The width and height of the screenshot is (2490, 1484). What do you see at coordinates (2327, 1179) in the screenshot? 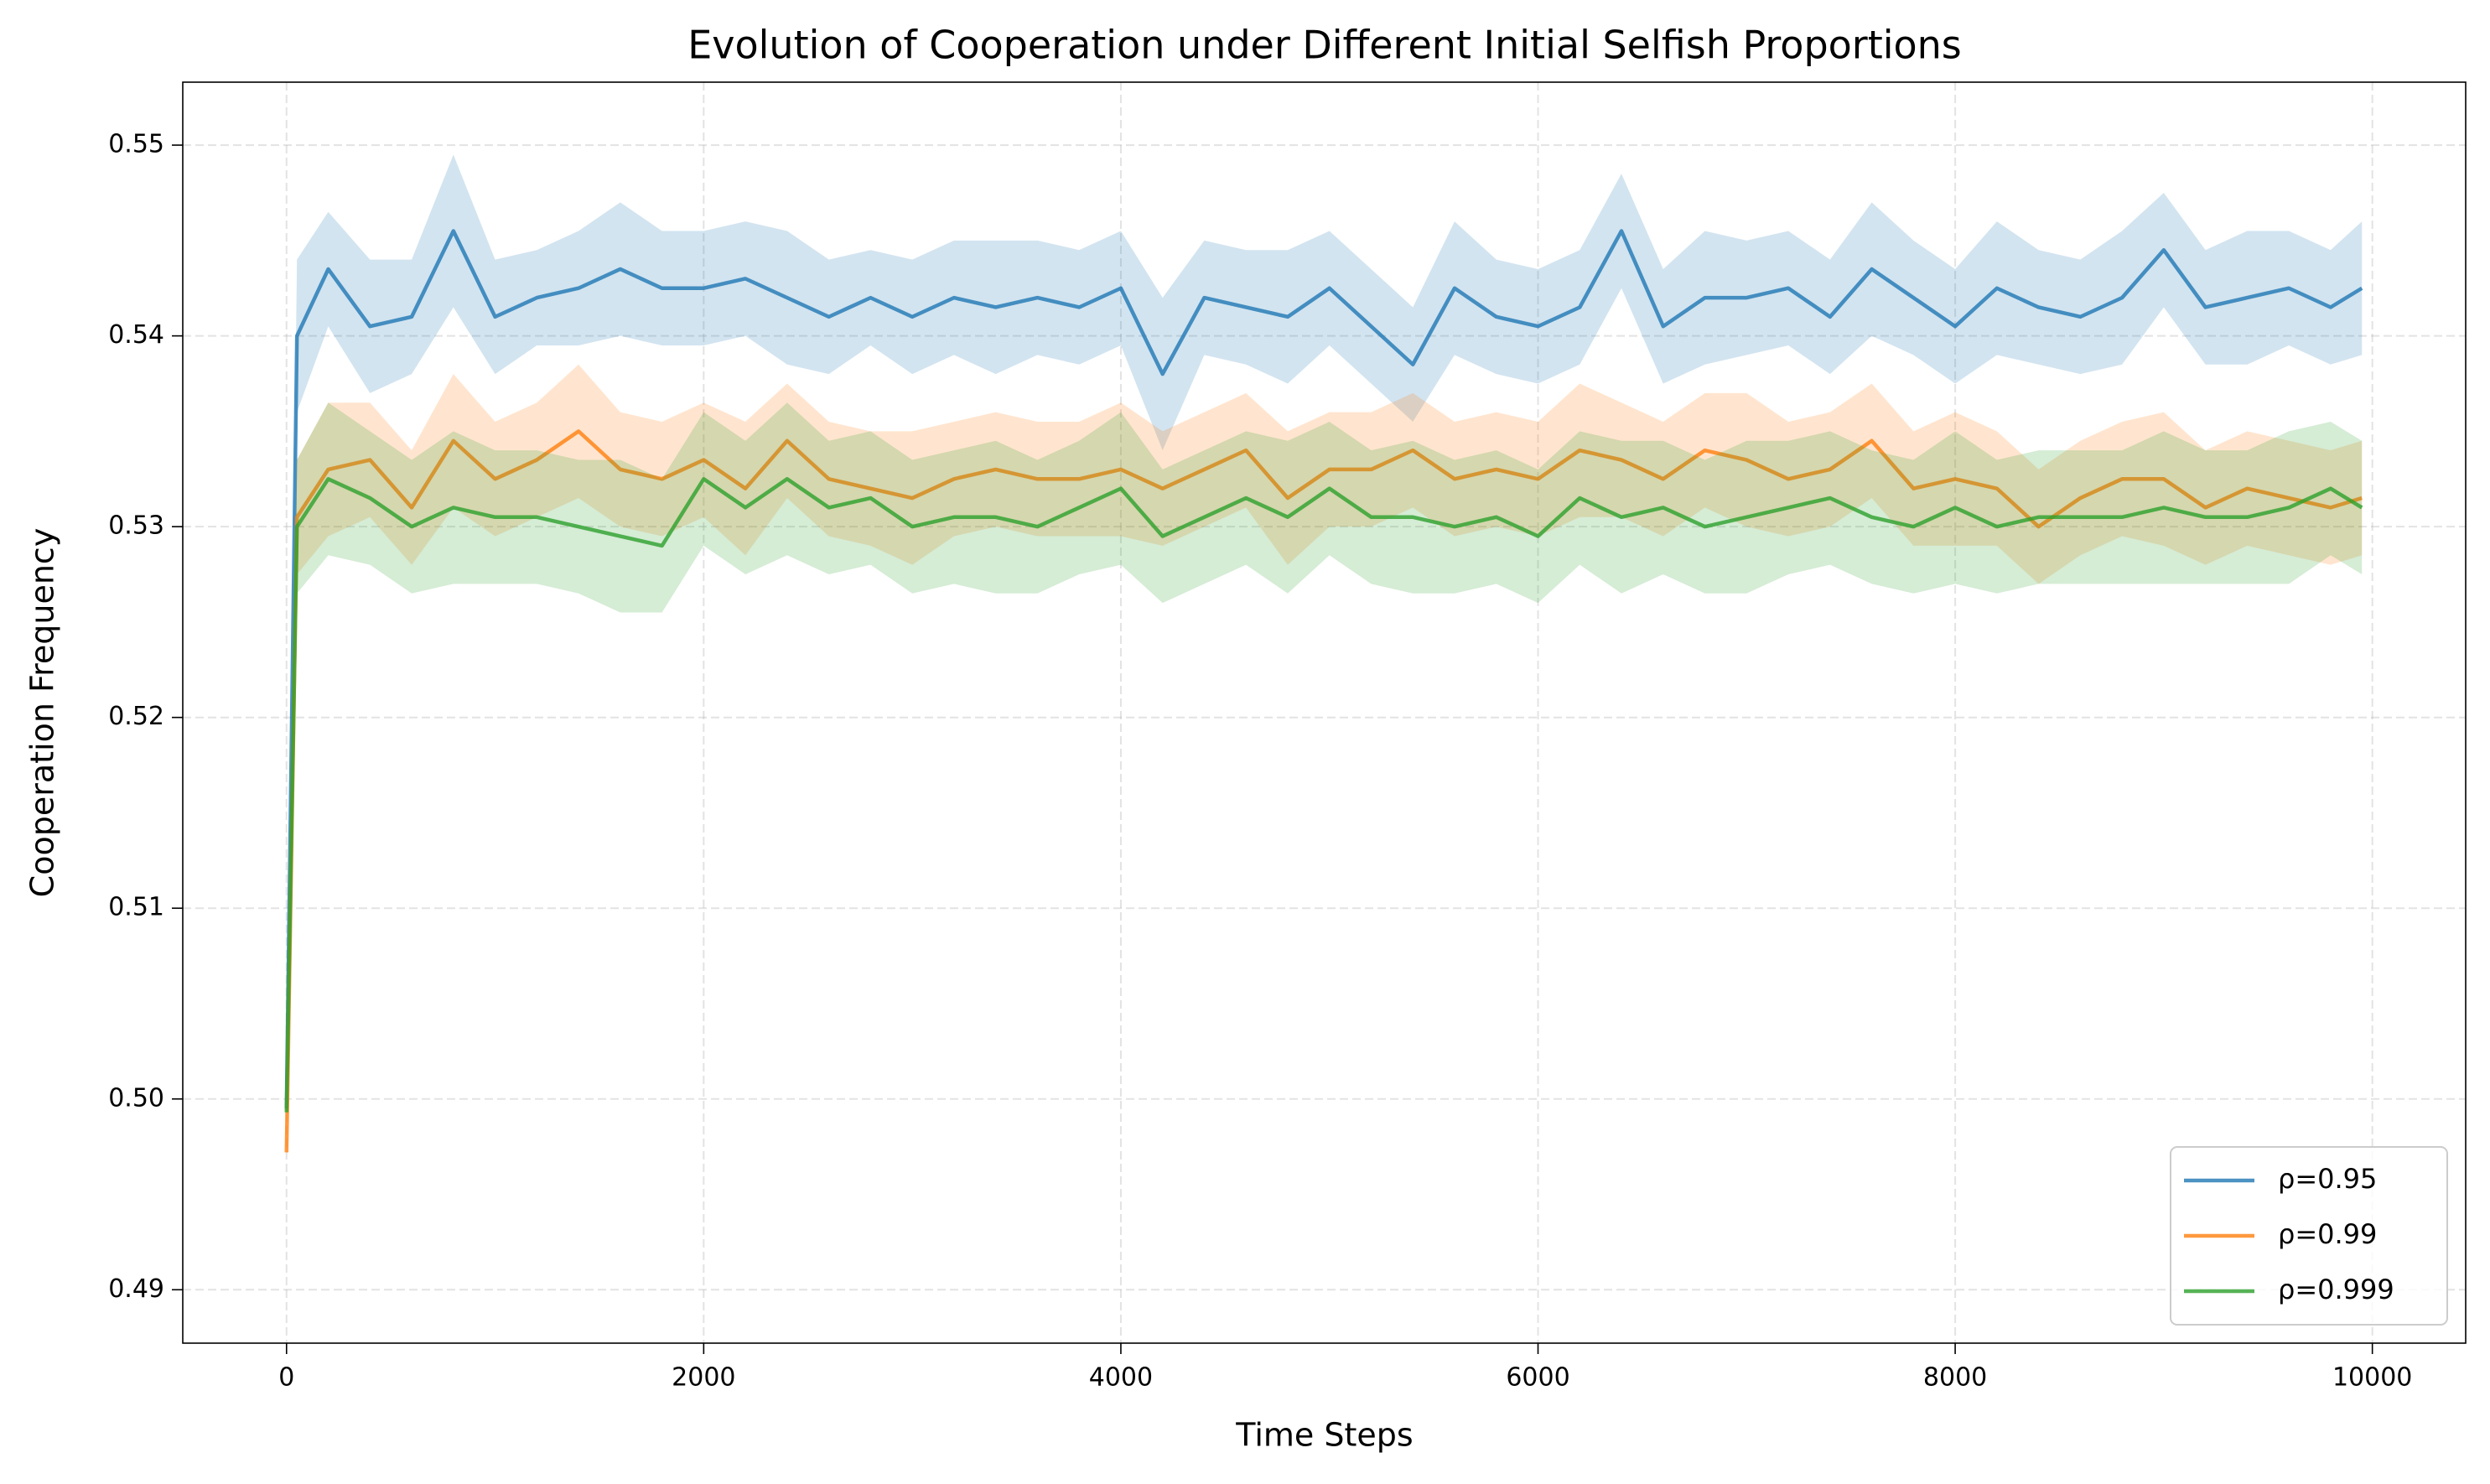
I see `legend-label: ρ=0.95` at bounding box center [2327, 1179].